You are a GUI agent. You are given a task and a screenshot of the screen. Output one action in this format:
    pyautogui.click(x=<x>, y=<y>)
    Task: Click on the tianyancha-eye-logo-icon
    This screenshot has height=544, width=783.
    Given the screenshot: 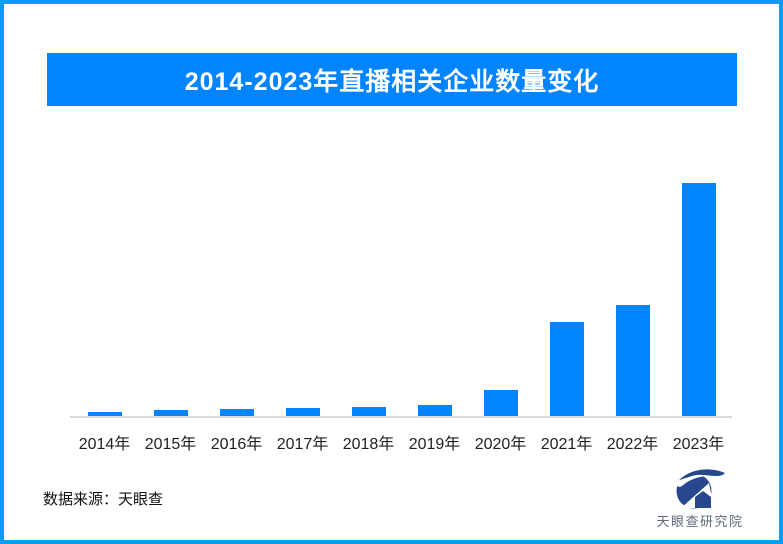 What is the action you would take?
    pyautogui.click(x=700, y=489)
    